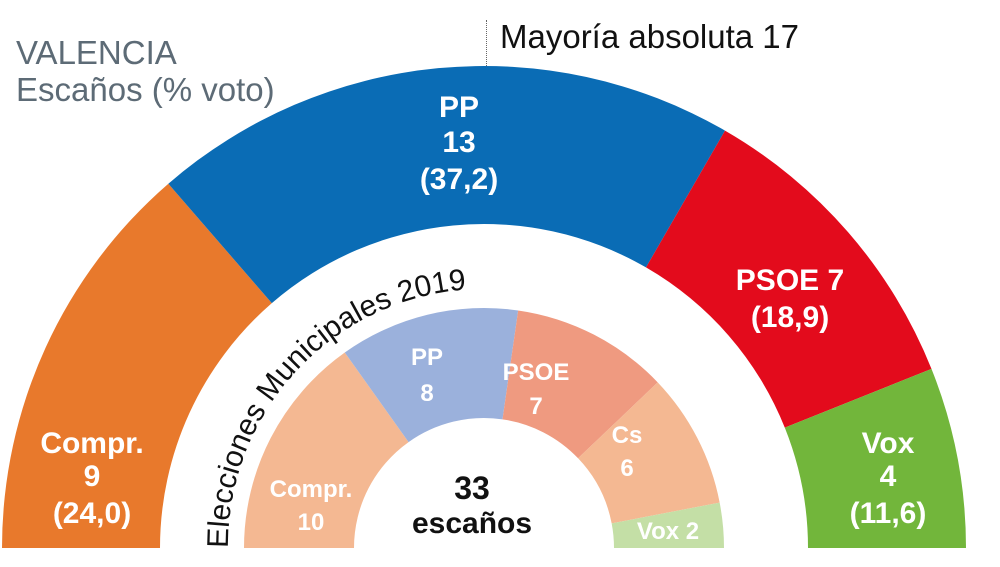 This screenshot has height=567, width=1000. What do you see at coordinates (627, 435) in the screenshot?
I see `svg-text: Cs` at bounding box center [627, 435].